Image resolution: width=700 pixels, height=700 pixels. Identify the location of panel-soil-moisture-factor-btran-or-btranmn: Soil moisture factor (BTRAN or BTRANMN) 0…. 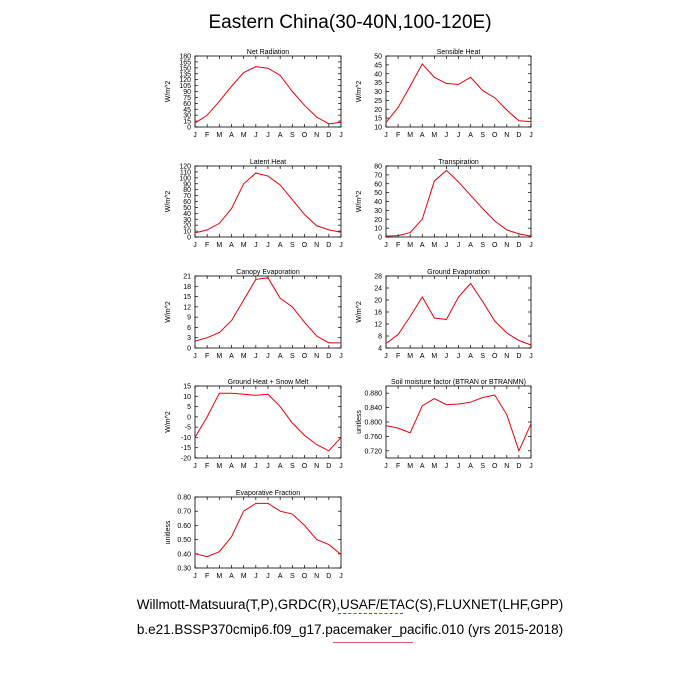
(444, 424).